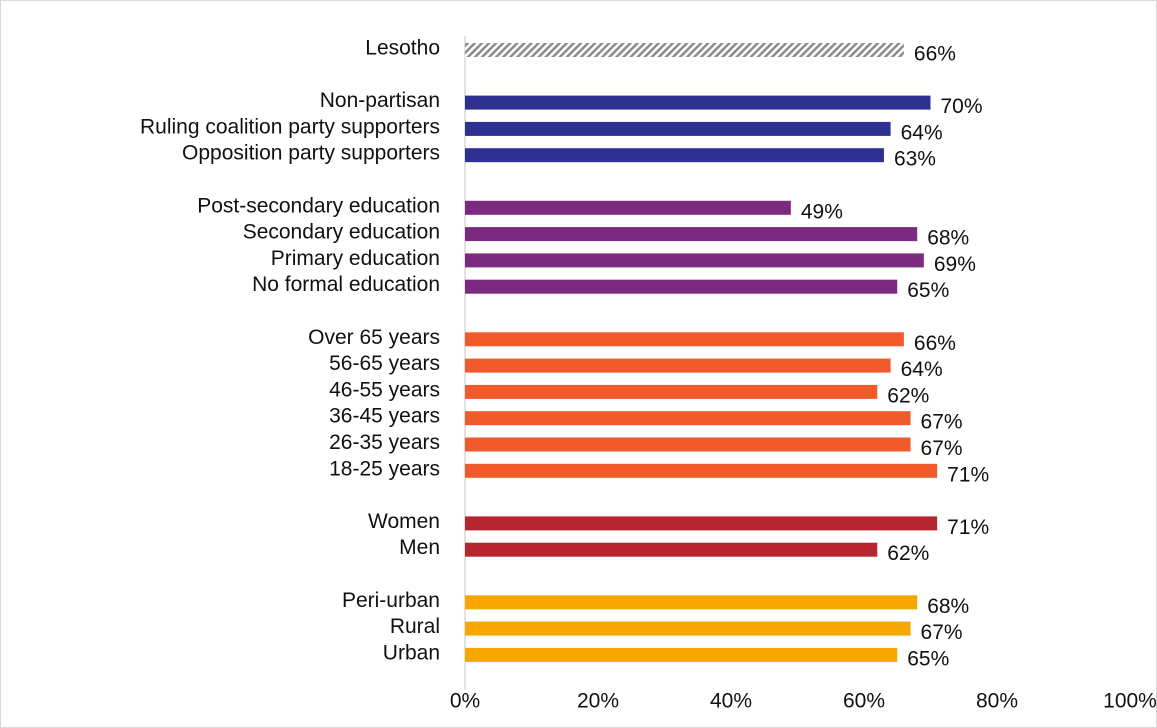 This screenshot has height=728, width=1157. Describe the element at coordinates (962, 106) in the screenshot. I see `value-label: 70%` at that location.